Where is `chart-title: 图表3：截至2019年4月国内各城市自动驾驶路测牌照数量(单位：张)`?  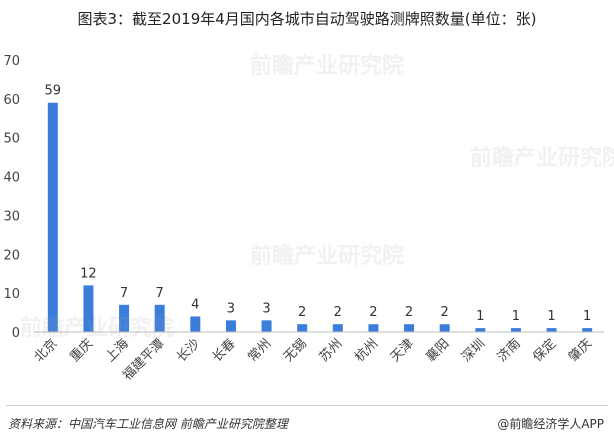
chart-title: 图表3：截至2019年4月国内各城市自动驾驶路测牌照数量(单位：张) is located at coordinates (307, 19).